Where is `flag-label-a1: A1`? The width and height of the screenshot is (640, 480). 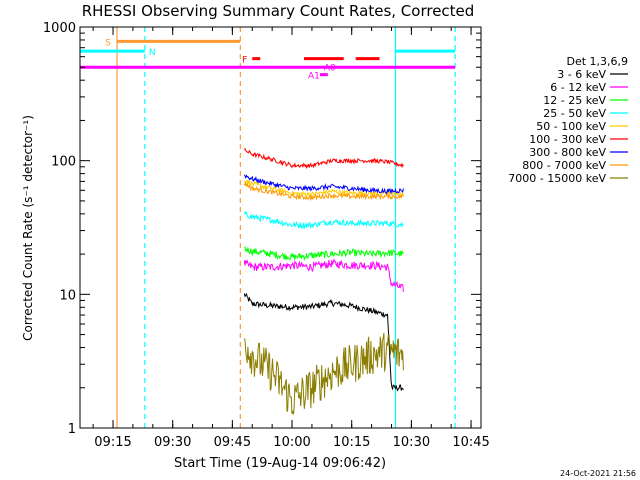 flag-label-a1: A1 is located at coordinates (314, 77).